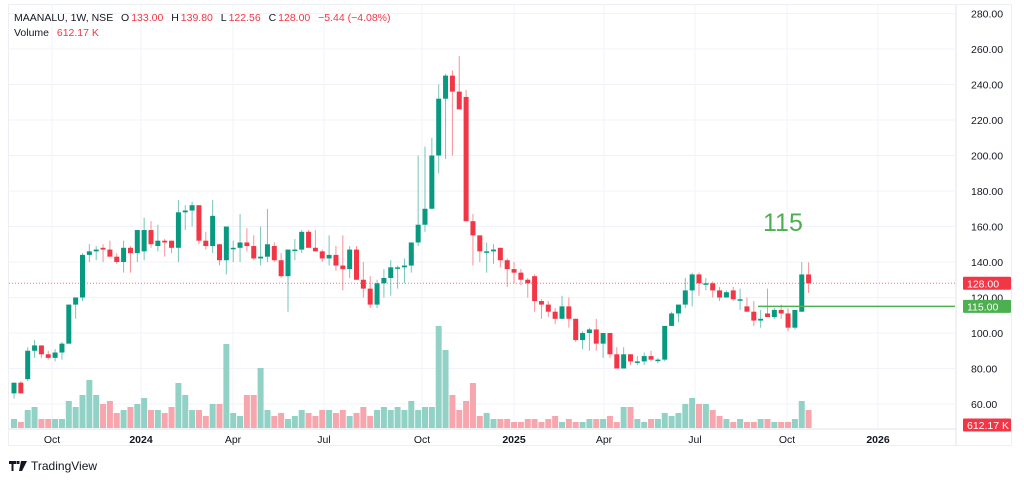 This screenshot has width=1024, height=481. What do you see at coordinates (783, 223) in the screenshot?
I see `annotation-label: 115` at bounding box center [783, 223].